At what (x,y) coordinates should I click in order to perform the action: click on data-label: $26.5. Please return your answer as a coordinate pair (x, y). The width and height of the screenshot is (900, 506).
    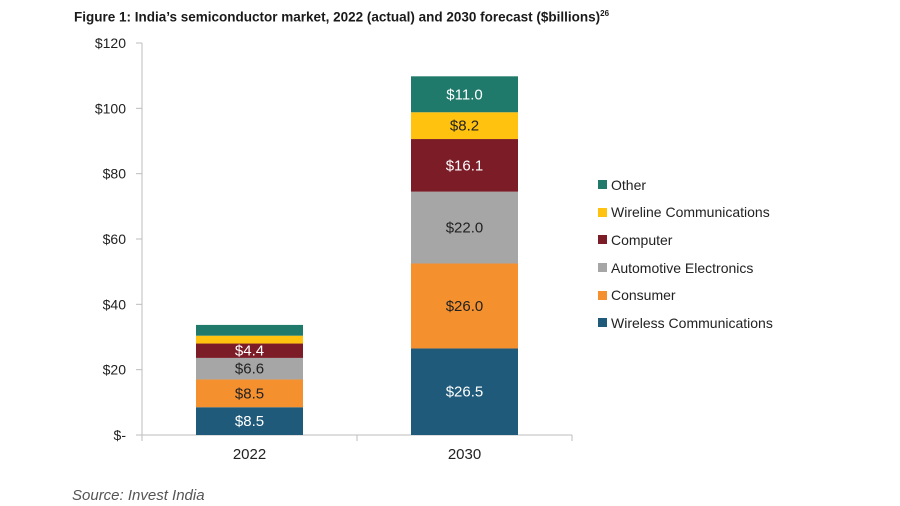
    Looking at the image, I should click on (465, 392).